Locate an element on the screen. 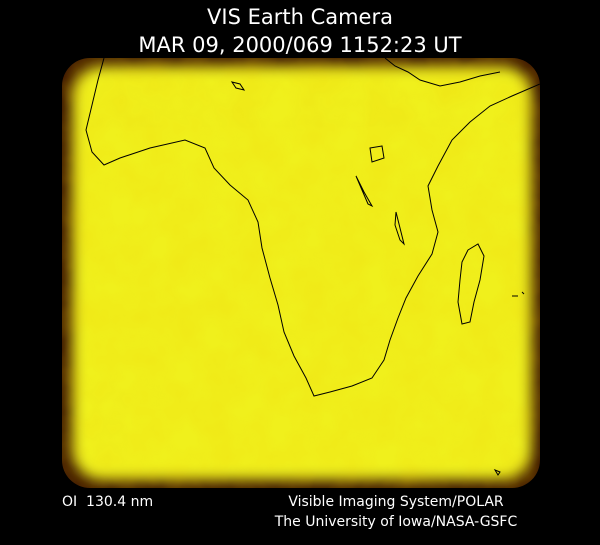  credit-line: The University of Iowa/NASA-GSFC is located at coordinates (396, 522).